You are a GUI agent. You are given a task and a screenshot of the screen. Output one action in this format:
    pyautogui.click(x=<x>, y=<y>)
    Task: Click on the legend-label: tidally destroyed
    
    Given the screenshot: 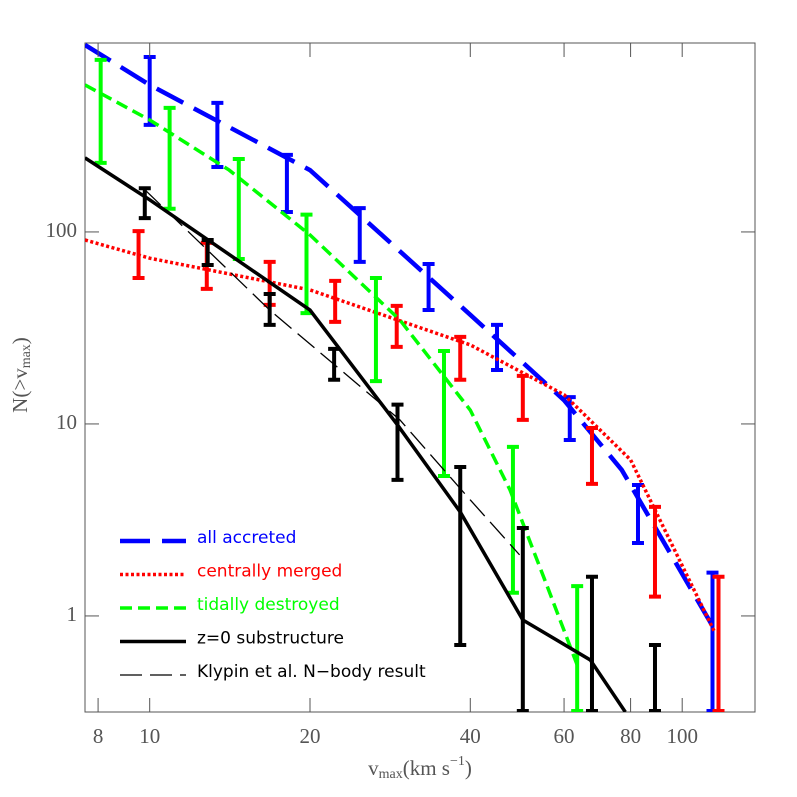 What is the action you would take?
    pyautogui.click(x=268, y=605)
    